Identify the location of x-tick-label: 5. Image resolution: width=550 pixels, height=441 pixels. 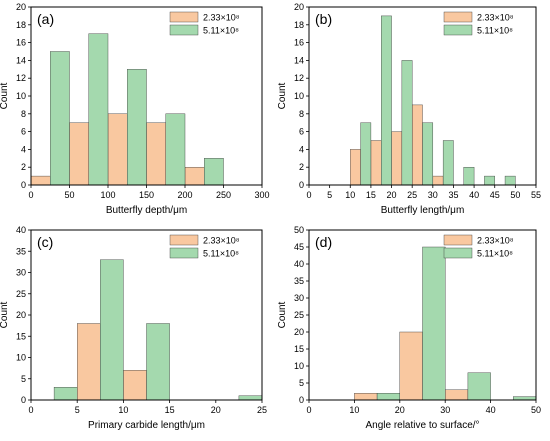
(77, 410).